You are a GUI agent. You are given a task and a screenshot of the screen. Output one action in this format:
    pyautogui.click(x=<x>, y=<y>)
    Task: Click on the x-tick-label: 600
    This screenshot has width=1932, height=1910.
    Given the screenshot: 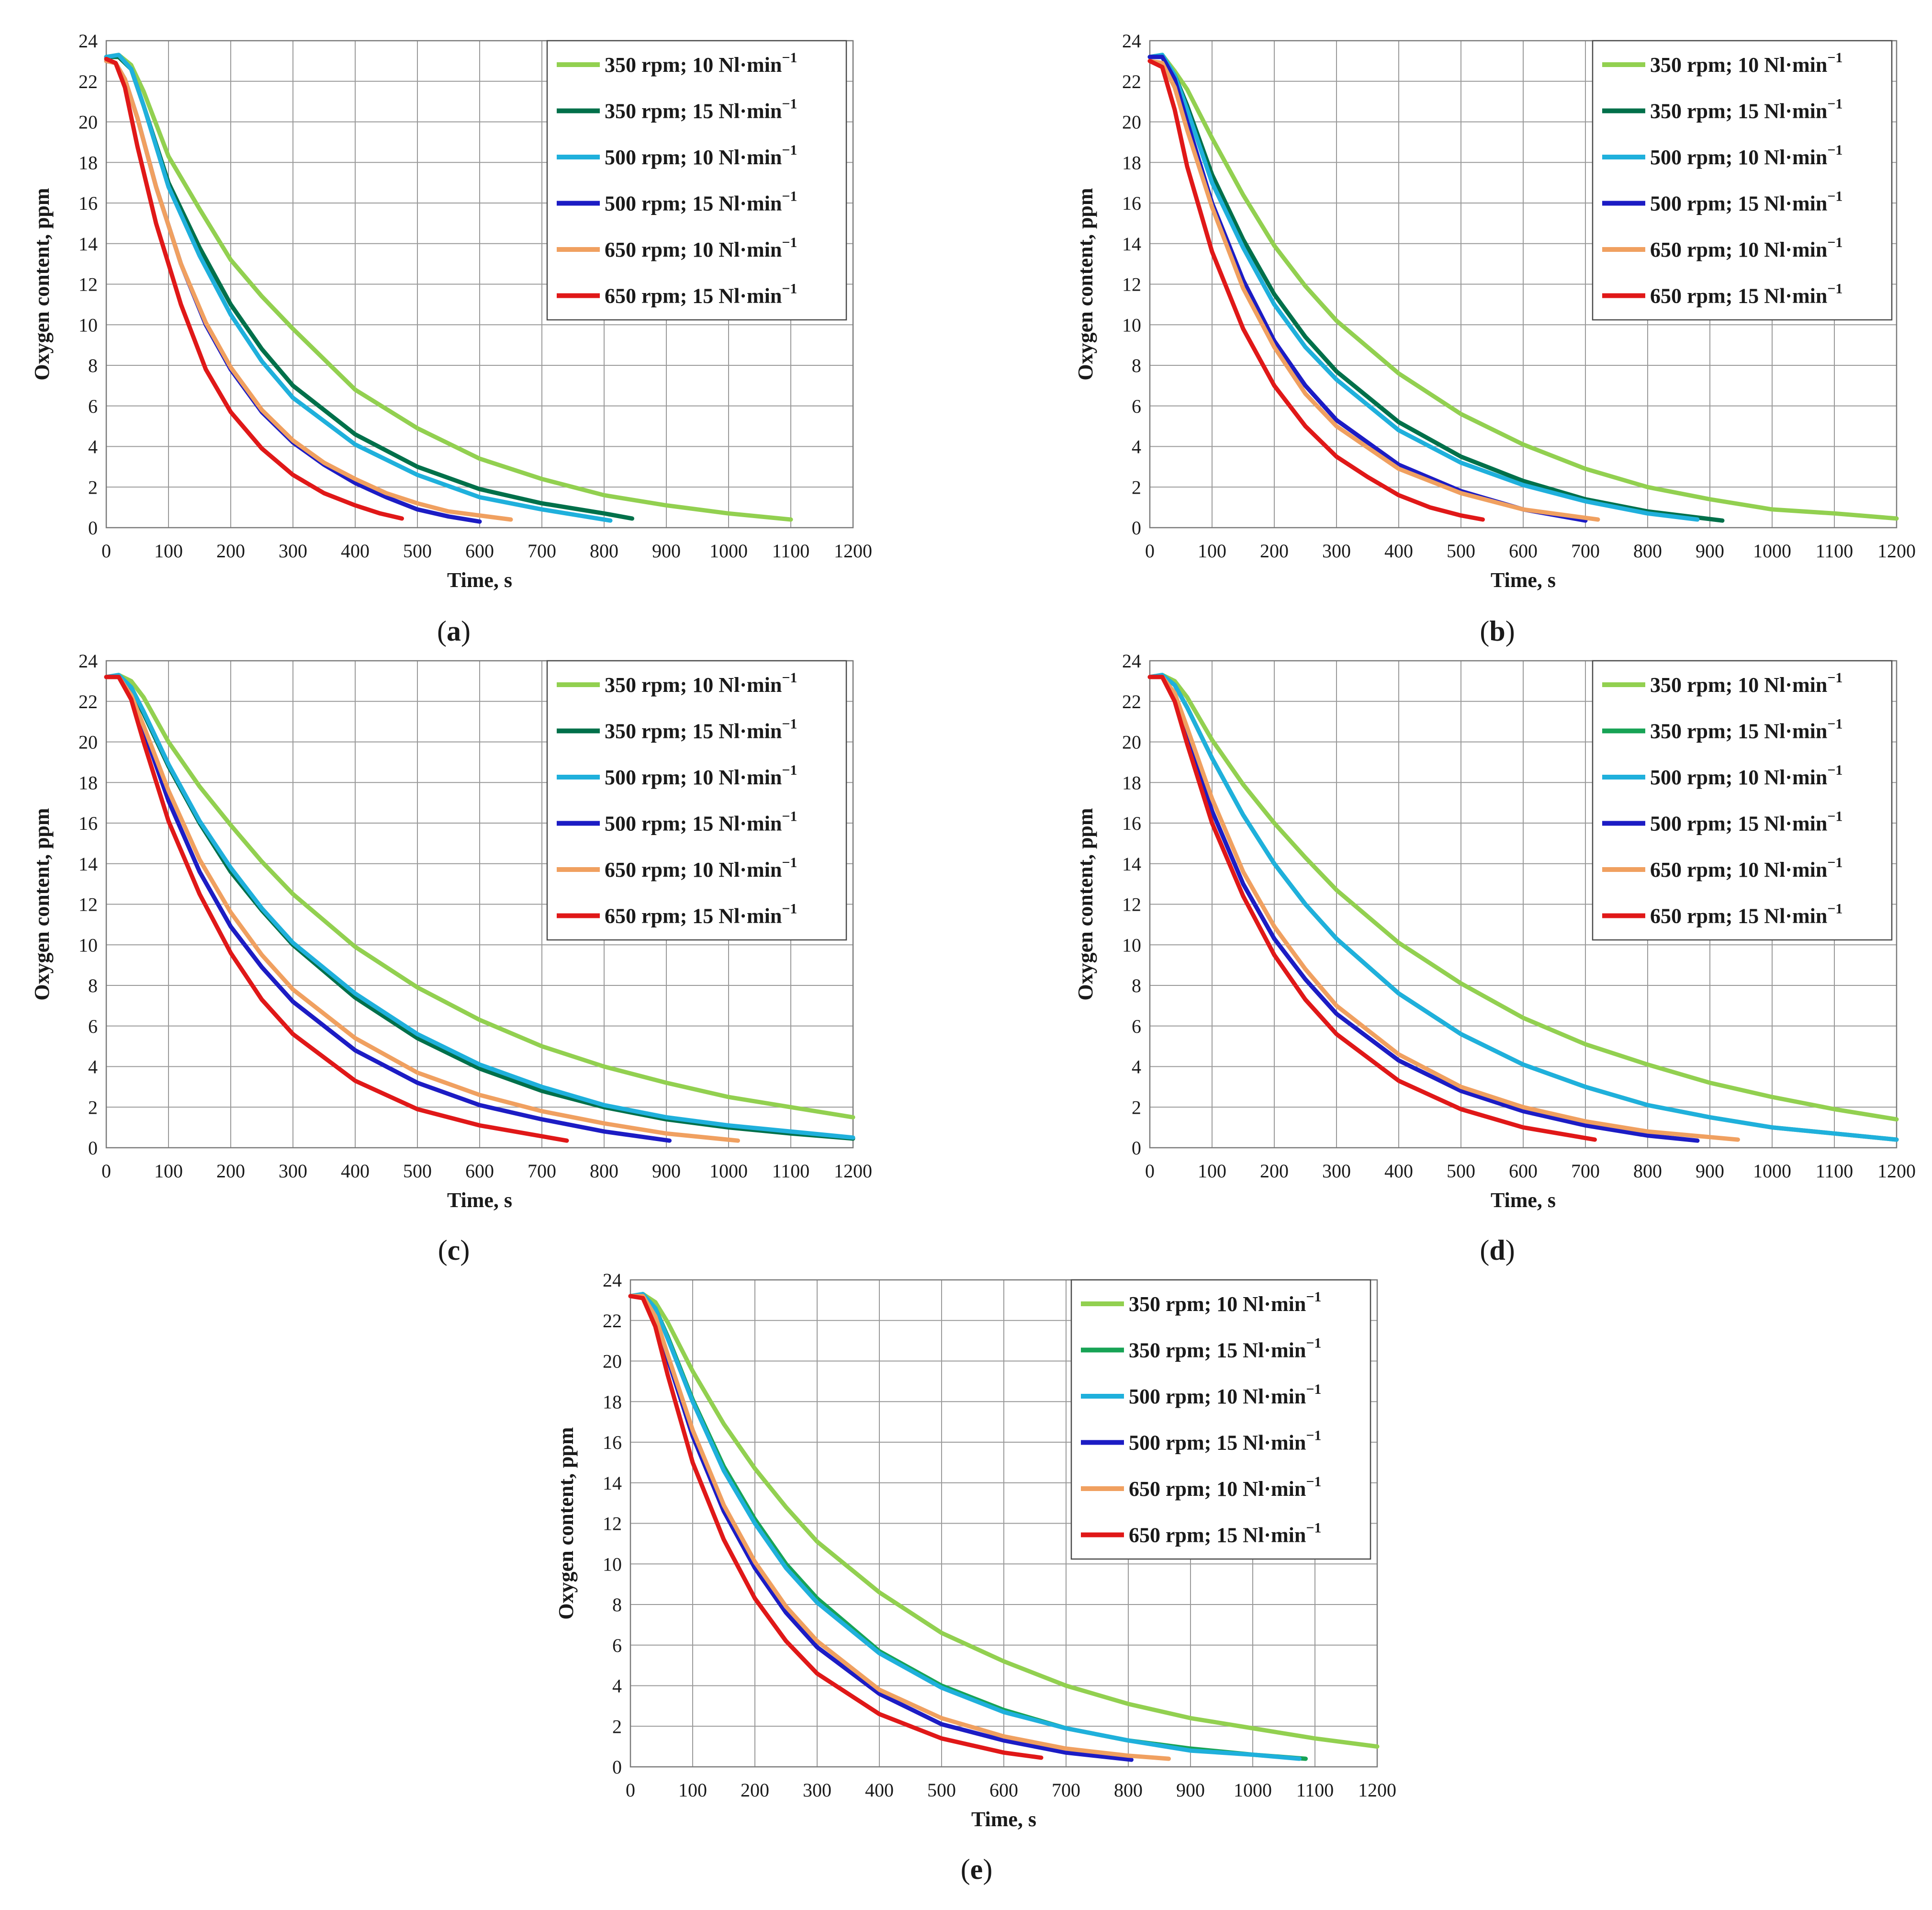 What is the action you would take?
    pyautogui.click(x=479, y=1171)
    